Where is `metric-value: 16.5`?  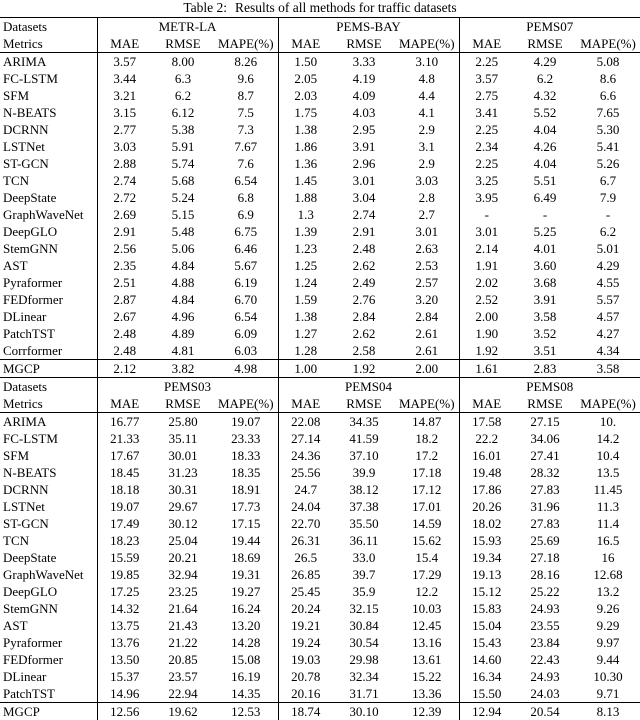 metric-value: 16.5 is located at coordinates (608, 540).